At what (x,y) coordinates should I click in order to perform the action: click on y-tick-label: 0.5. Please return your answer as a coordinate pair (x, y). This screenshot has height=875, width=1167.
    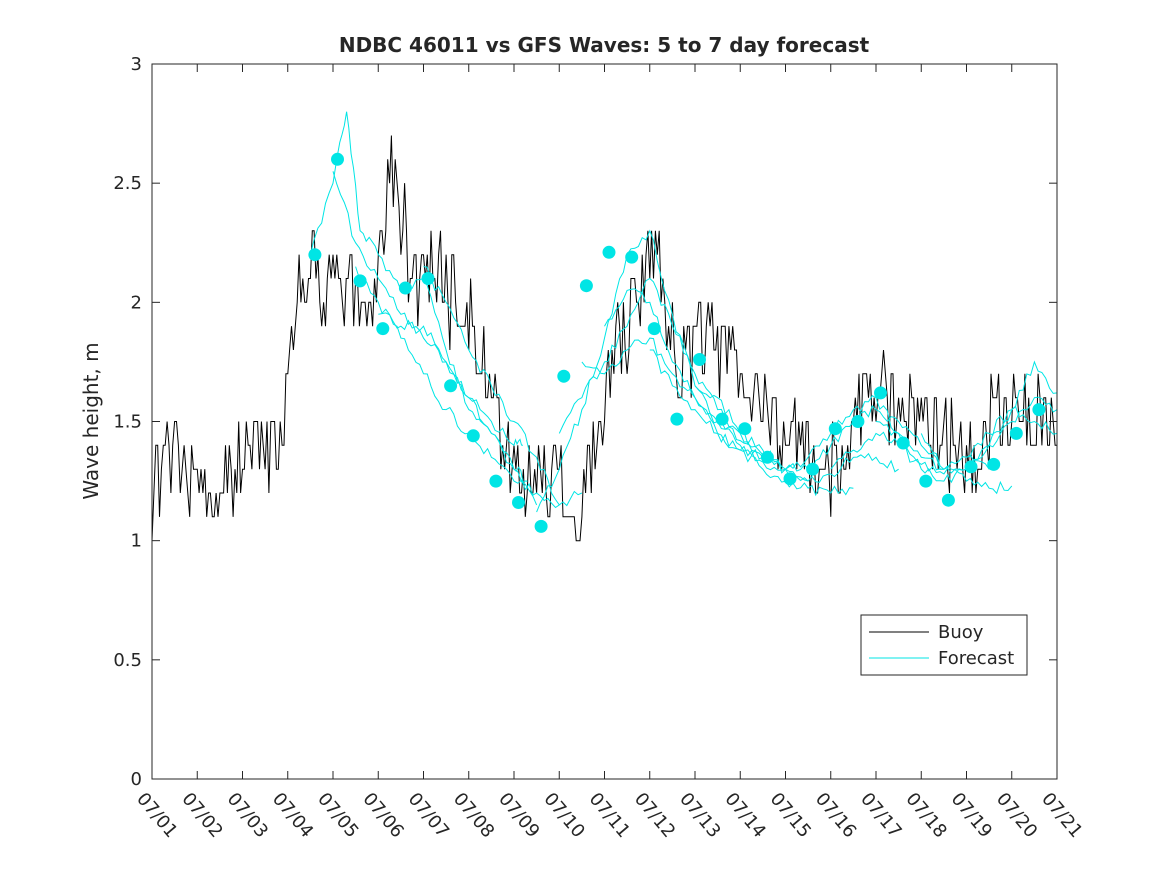
    Looking at the image, I should click on (127, 660).